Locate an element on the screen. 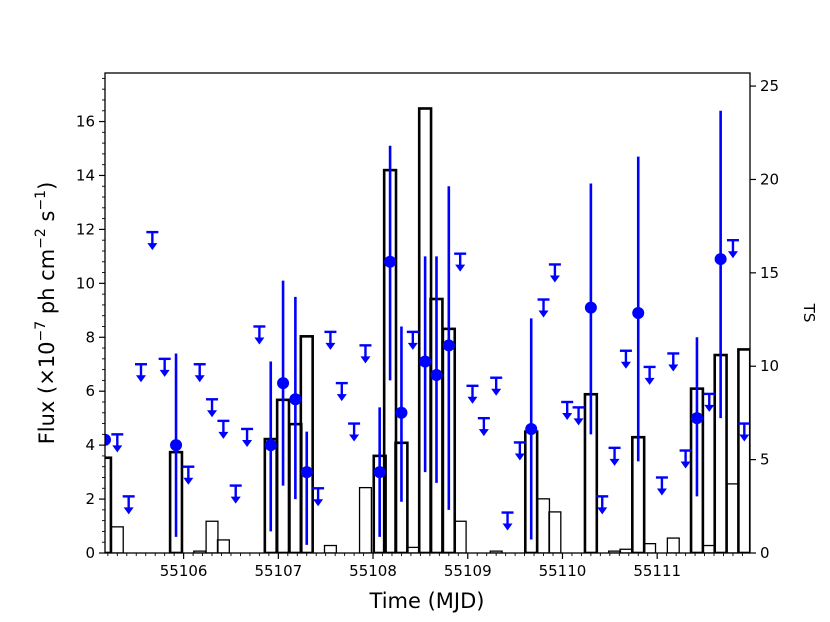 This screenshot has width=830, height=622. y-tick-label: 0 is located at coordinates (90, 553).